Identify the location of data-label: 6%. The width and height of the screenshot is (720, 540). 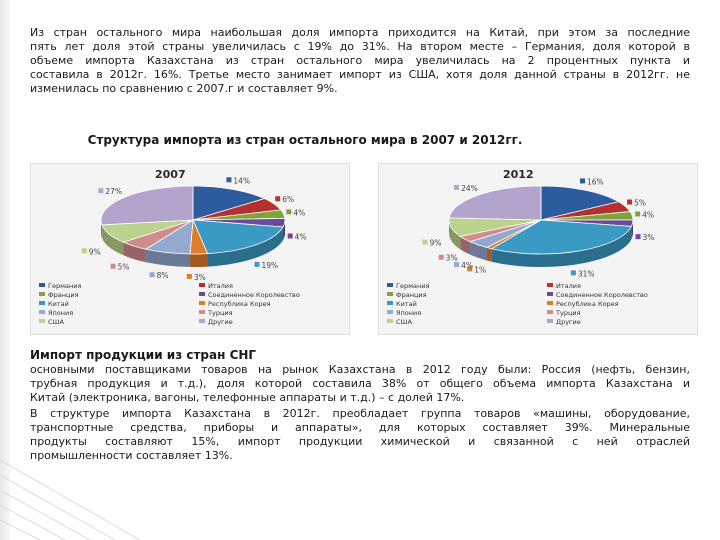
(288, 199).